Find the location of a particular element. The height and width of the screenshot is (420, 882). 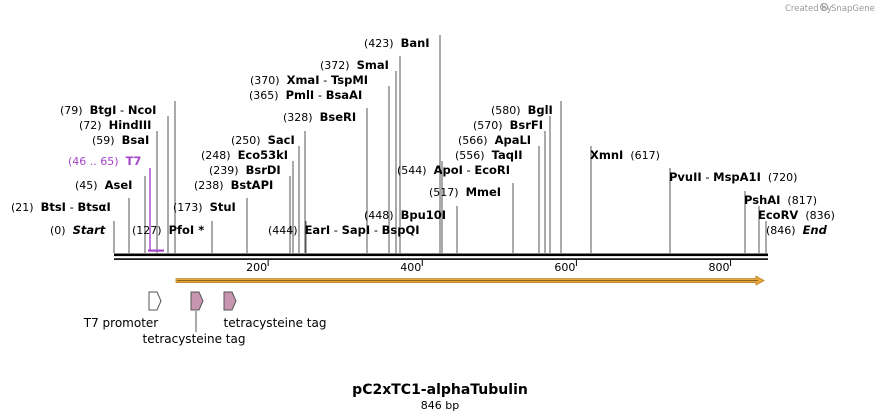

sequence-title: pC2xTC1-alphaTubulin is located at coordinates (440, 390).